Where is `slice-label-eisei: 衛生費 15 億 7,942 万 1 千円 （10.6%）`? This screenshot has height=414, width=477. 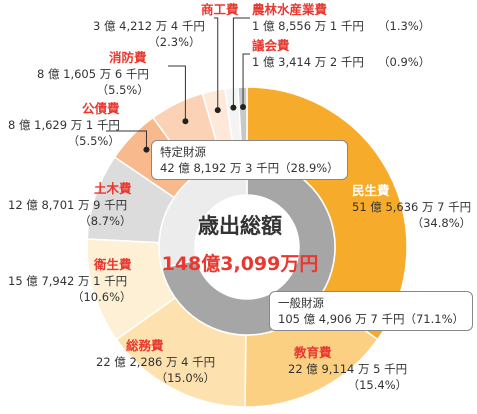 slice-label-eisei: 衛生費 15 億 7,942 万 1 千円 （10.6%） is located at coordinates (70, 280).